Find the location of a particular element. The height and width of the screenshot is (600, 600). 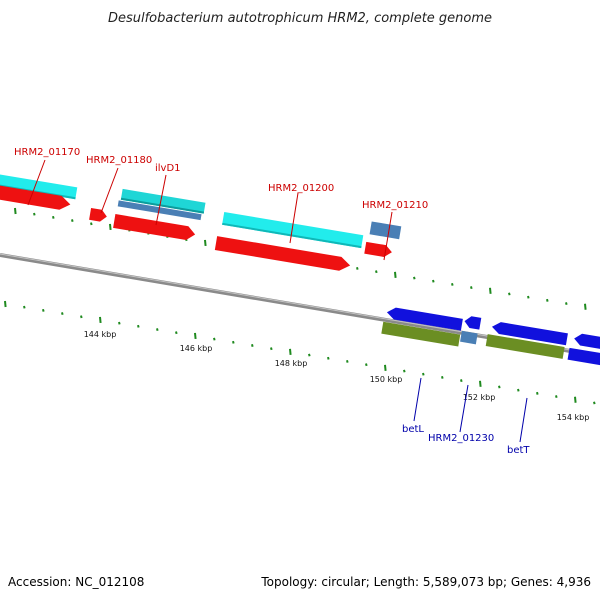

kbp-label: 150 kbp is located at coordinates (386, 379).